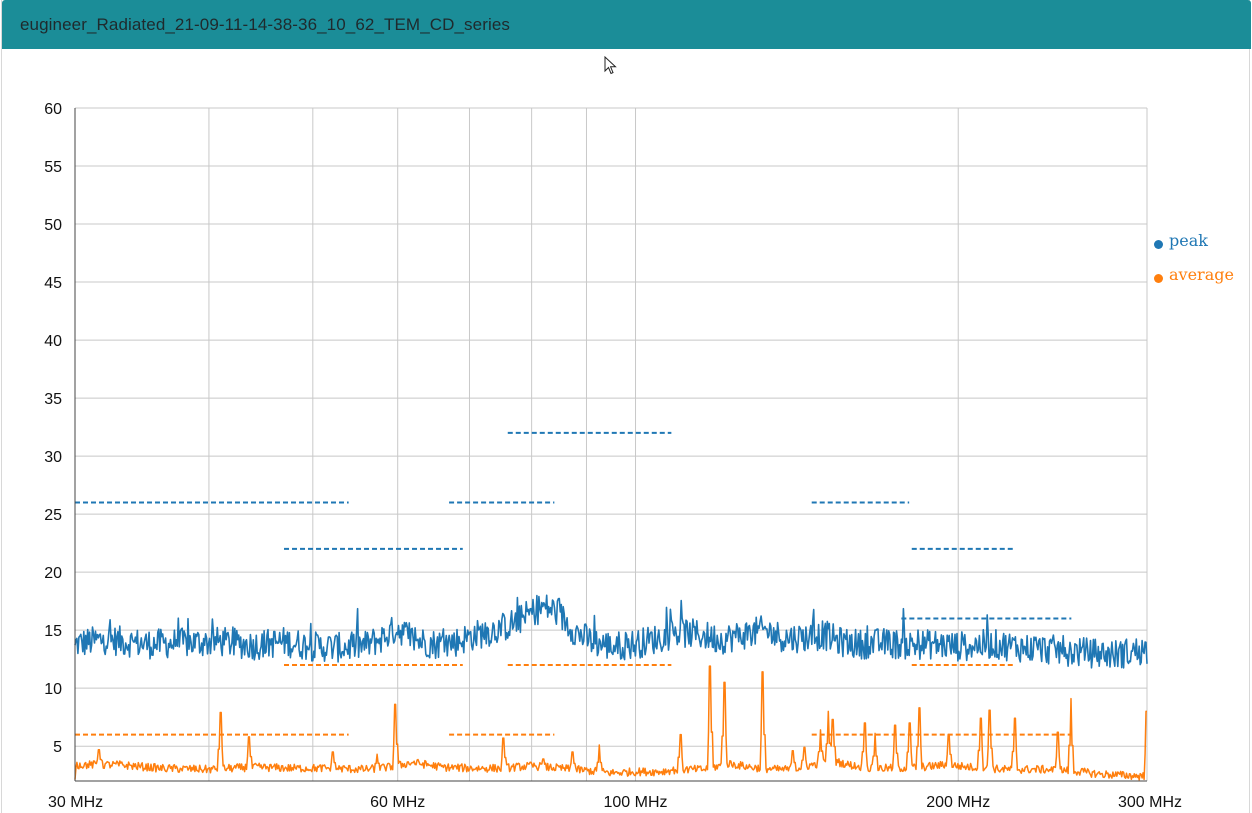 The width and height of the screenshot is (1252, 813). I want to click on y-tick-label: 25, so click(53, 515).